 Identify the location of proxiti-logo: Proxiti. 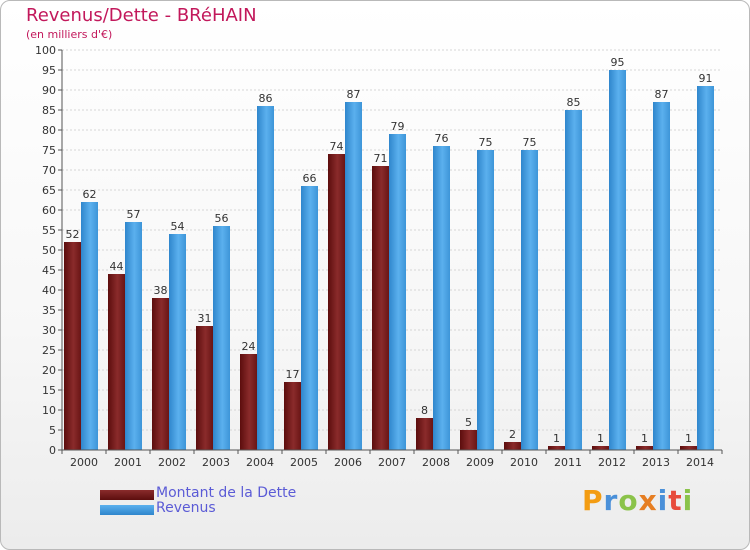
(637, 500).